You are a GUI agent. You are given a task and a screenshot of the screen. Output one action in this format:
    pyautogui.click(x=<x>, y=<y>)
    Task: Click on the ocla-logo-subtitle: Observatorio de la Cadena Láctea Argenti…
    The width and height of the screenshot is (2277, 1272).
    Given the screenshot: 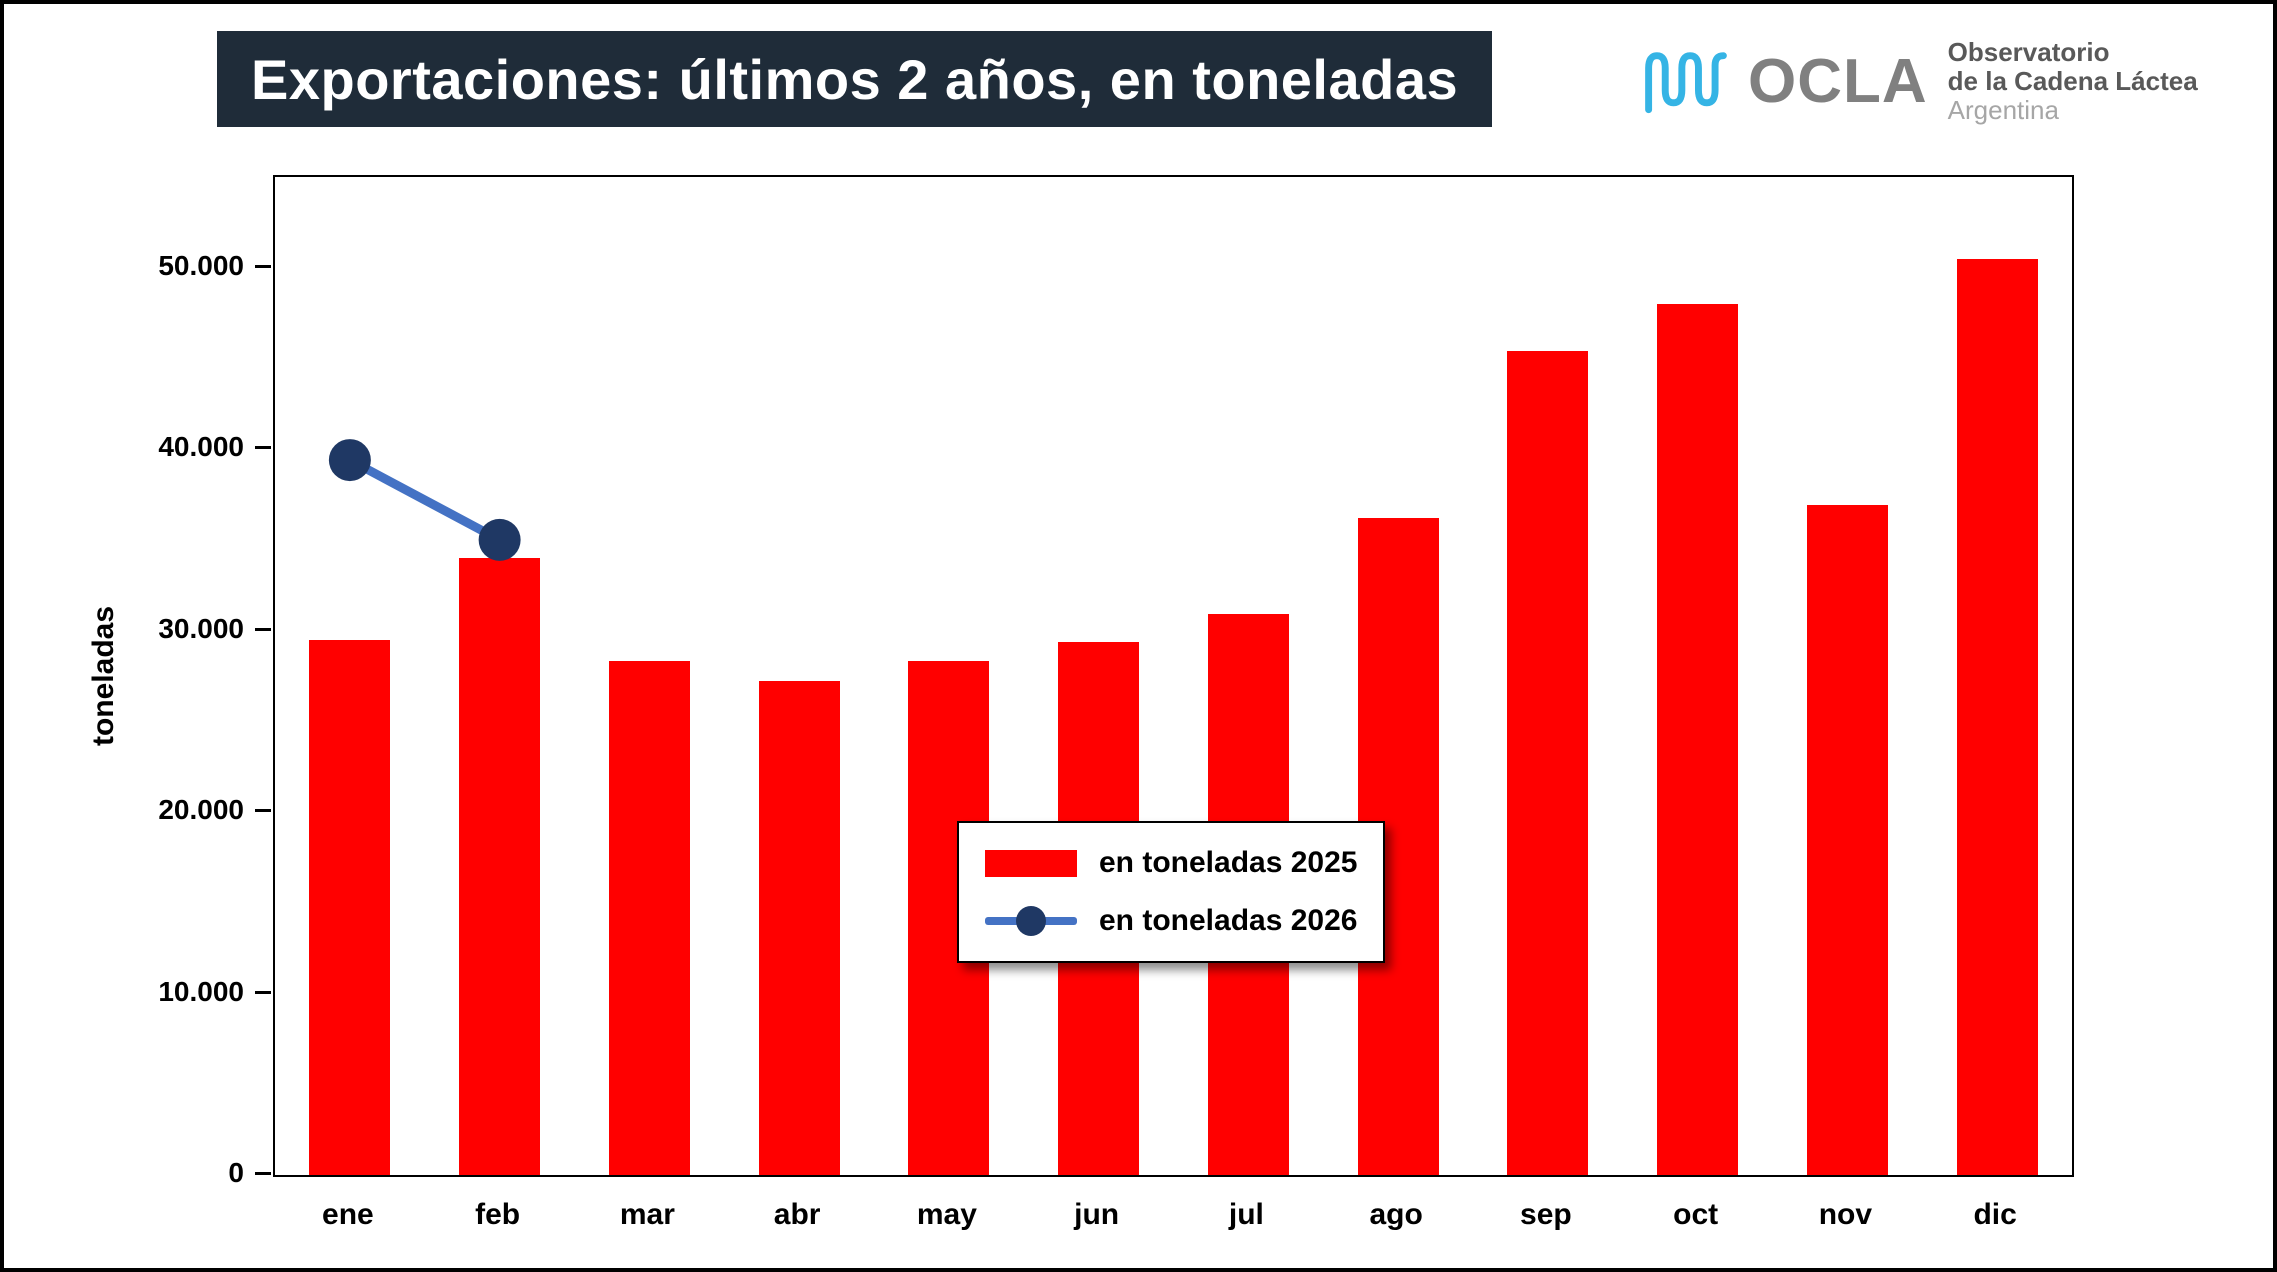 What is the action you would take?
    pyautogui.click(x=2072, y=81)
    